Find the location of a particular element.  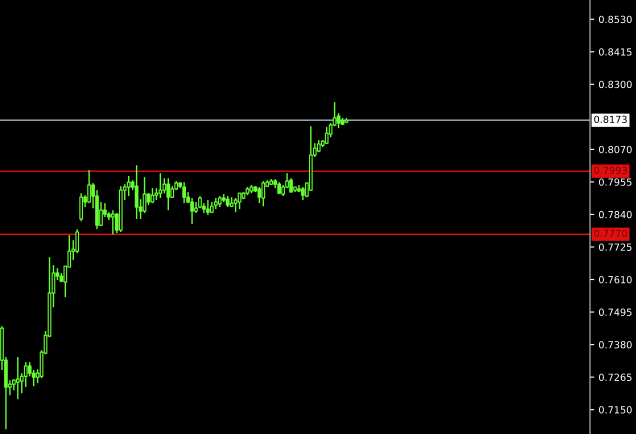

y-tick-label: 0.7150 is located at coordinates (615, 410).